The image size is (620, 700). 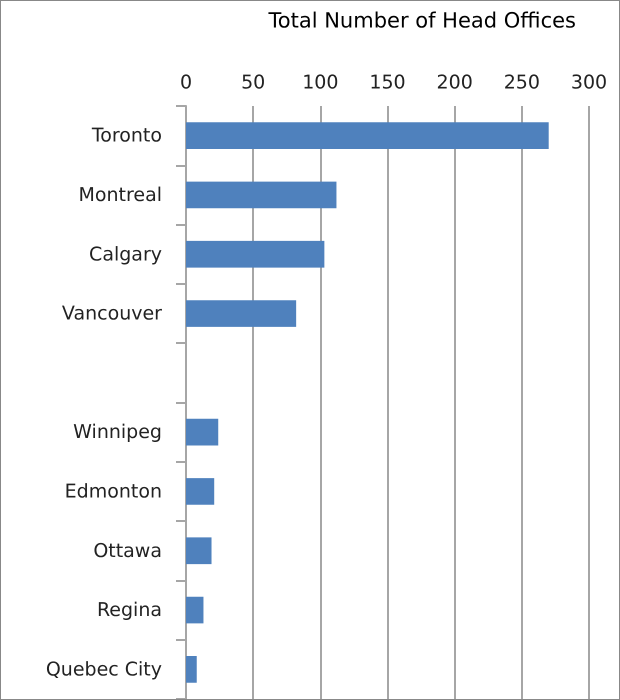 I want to click on y-tick-label: Ottawa, so click(x=127, y=551).